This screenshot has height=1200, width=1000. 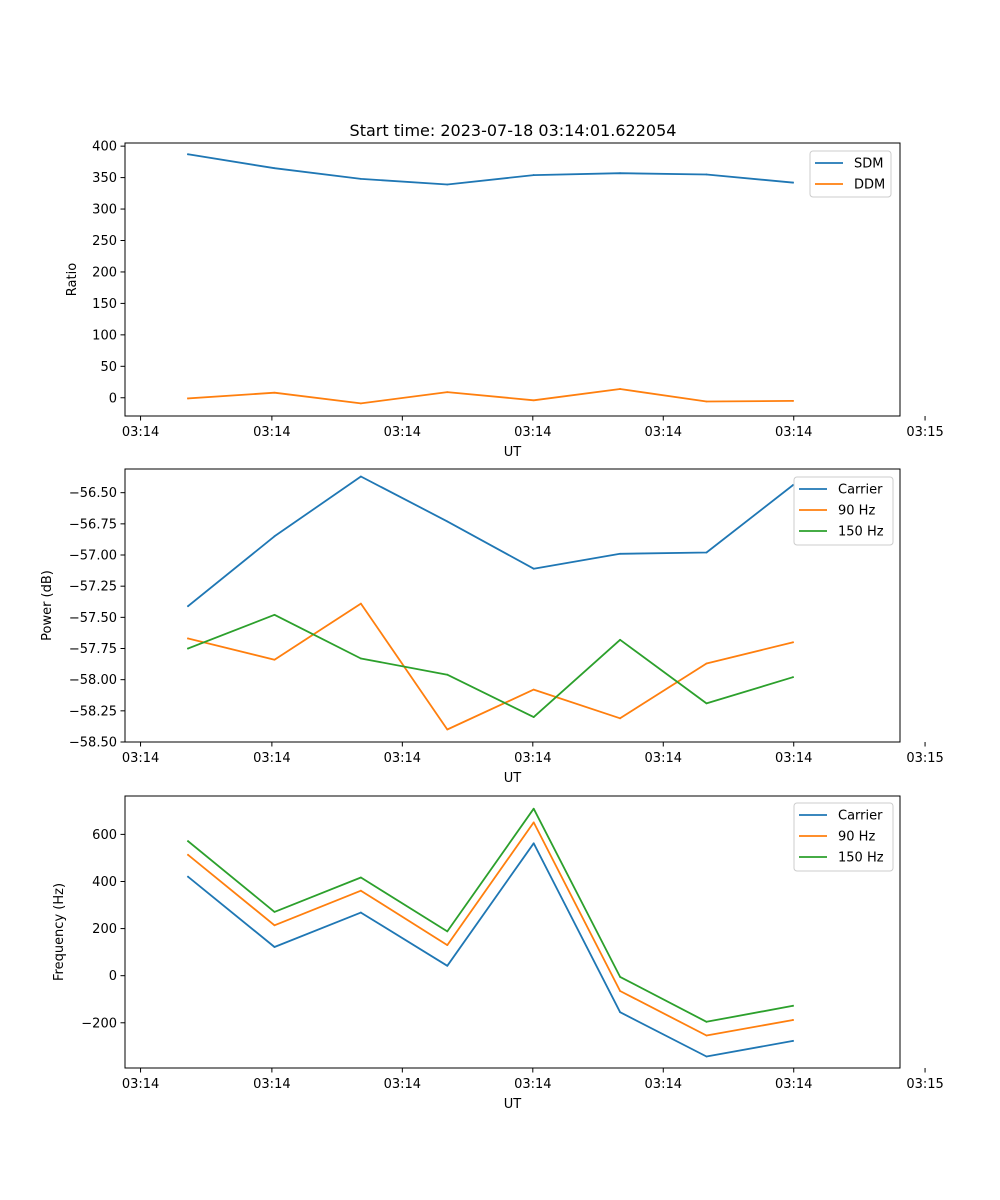 What do you see at coordinates (108, 367) in the screenshot?
I see `y-tick-label: 50` at bounding box center [108, 367].